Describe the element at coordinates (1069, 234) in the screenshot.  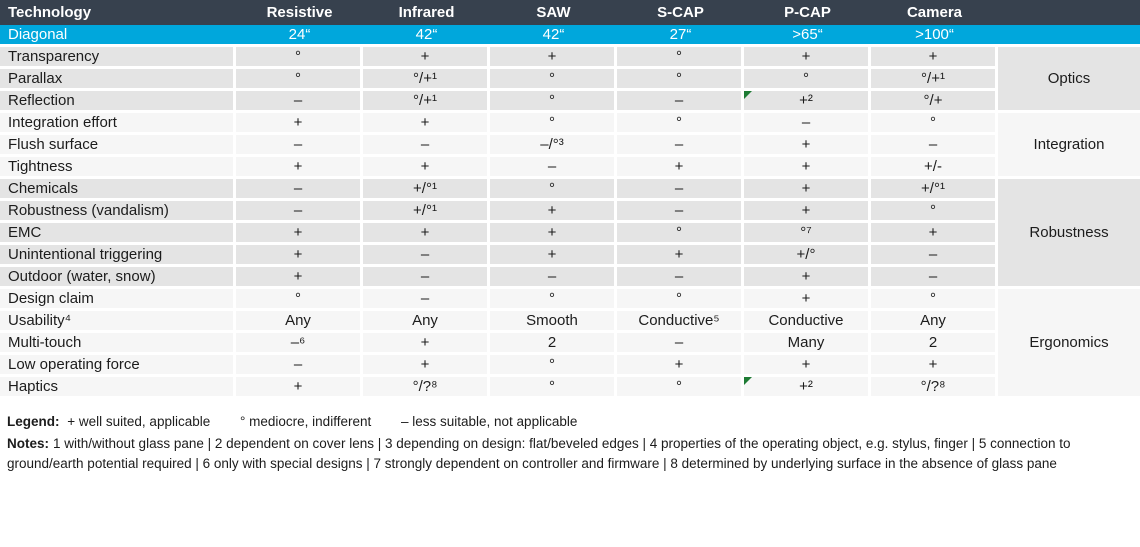
I see `category-label: Robustness` at that location.